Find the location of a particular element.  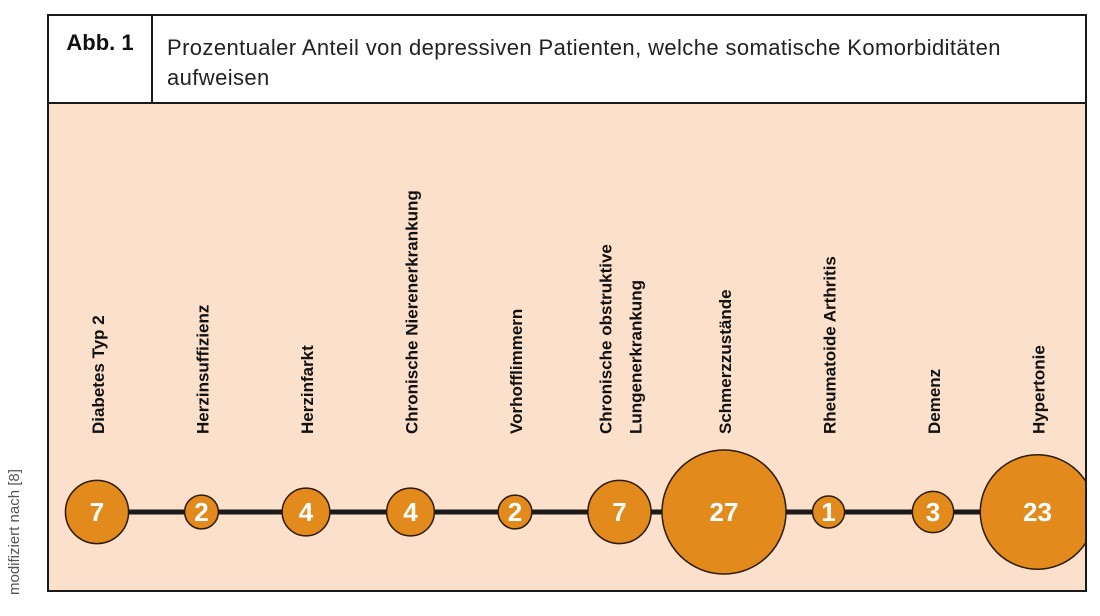

category-label-line: Hypertonie is located at coordinates (1039, 389).